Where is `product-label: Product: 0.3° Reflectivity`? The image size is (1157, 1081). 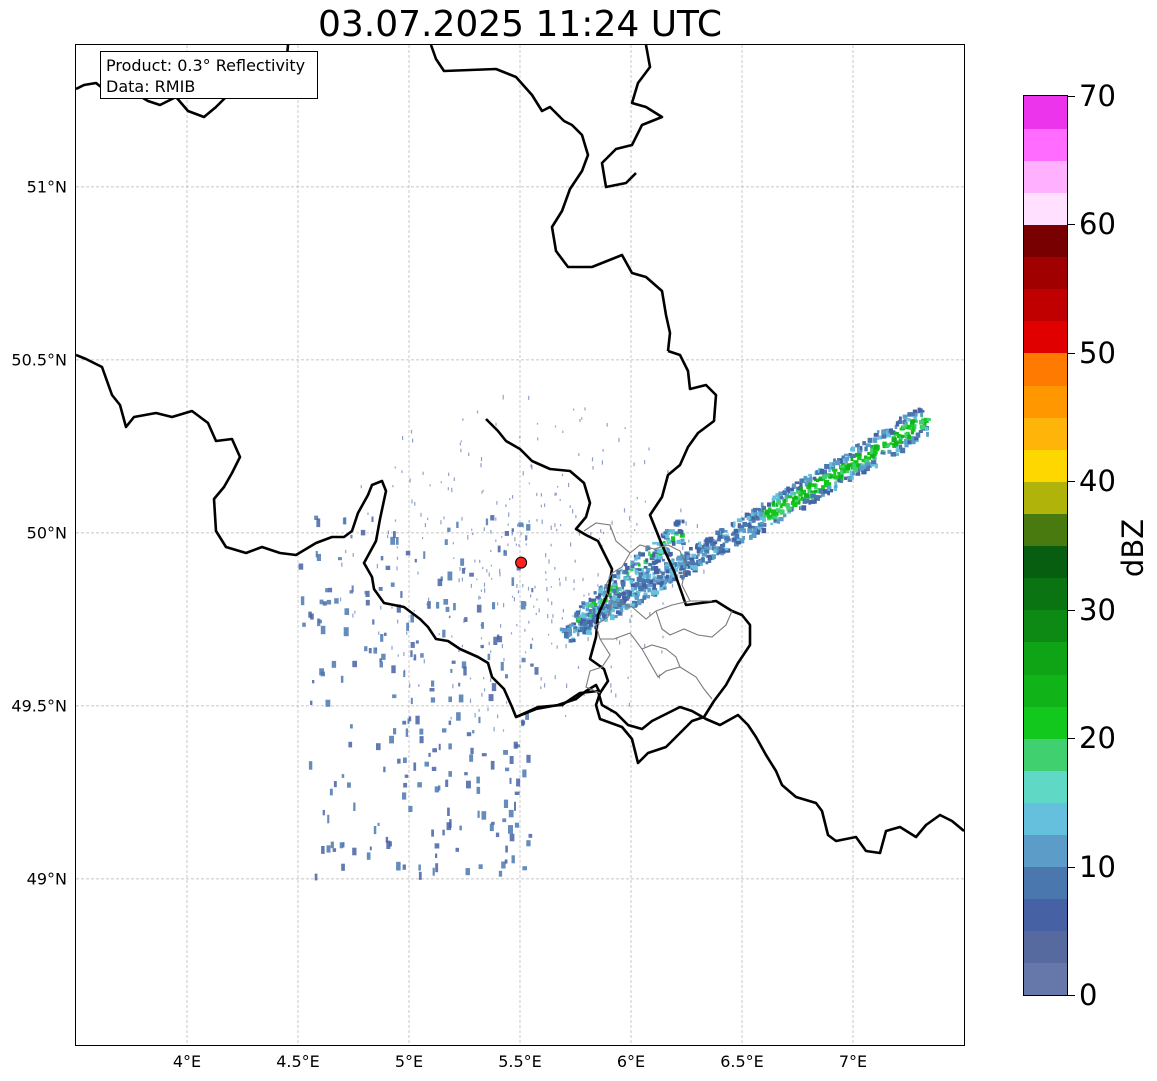 product-label: Product: 0.3° Reflectivity is located at coordinates (206, 65).